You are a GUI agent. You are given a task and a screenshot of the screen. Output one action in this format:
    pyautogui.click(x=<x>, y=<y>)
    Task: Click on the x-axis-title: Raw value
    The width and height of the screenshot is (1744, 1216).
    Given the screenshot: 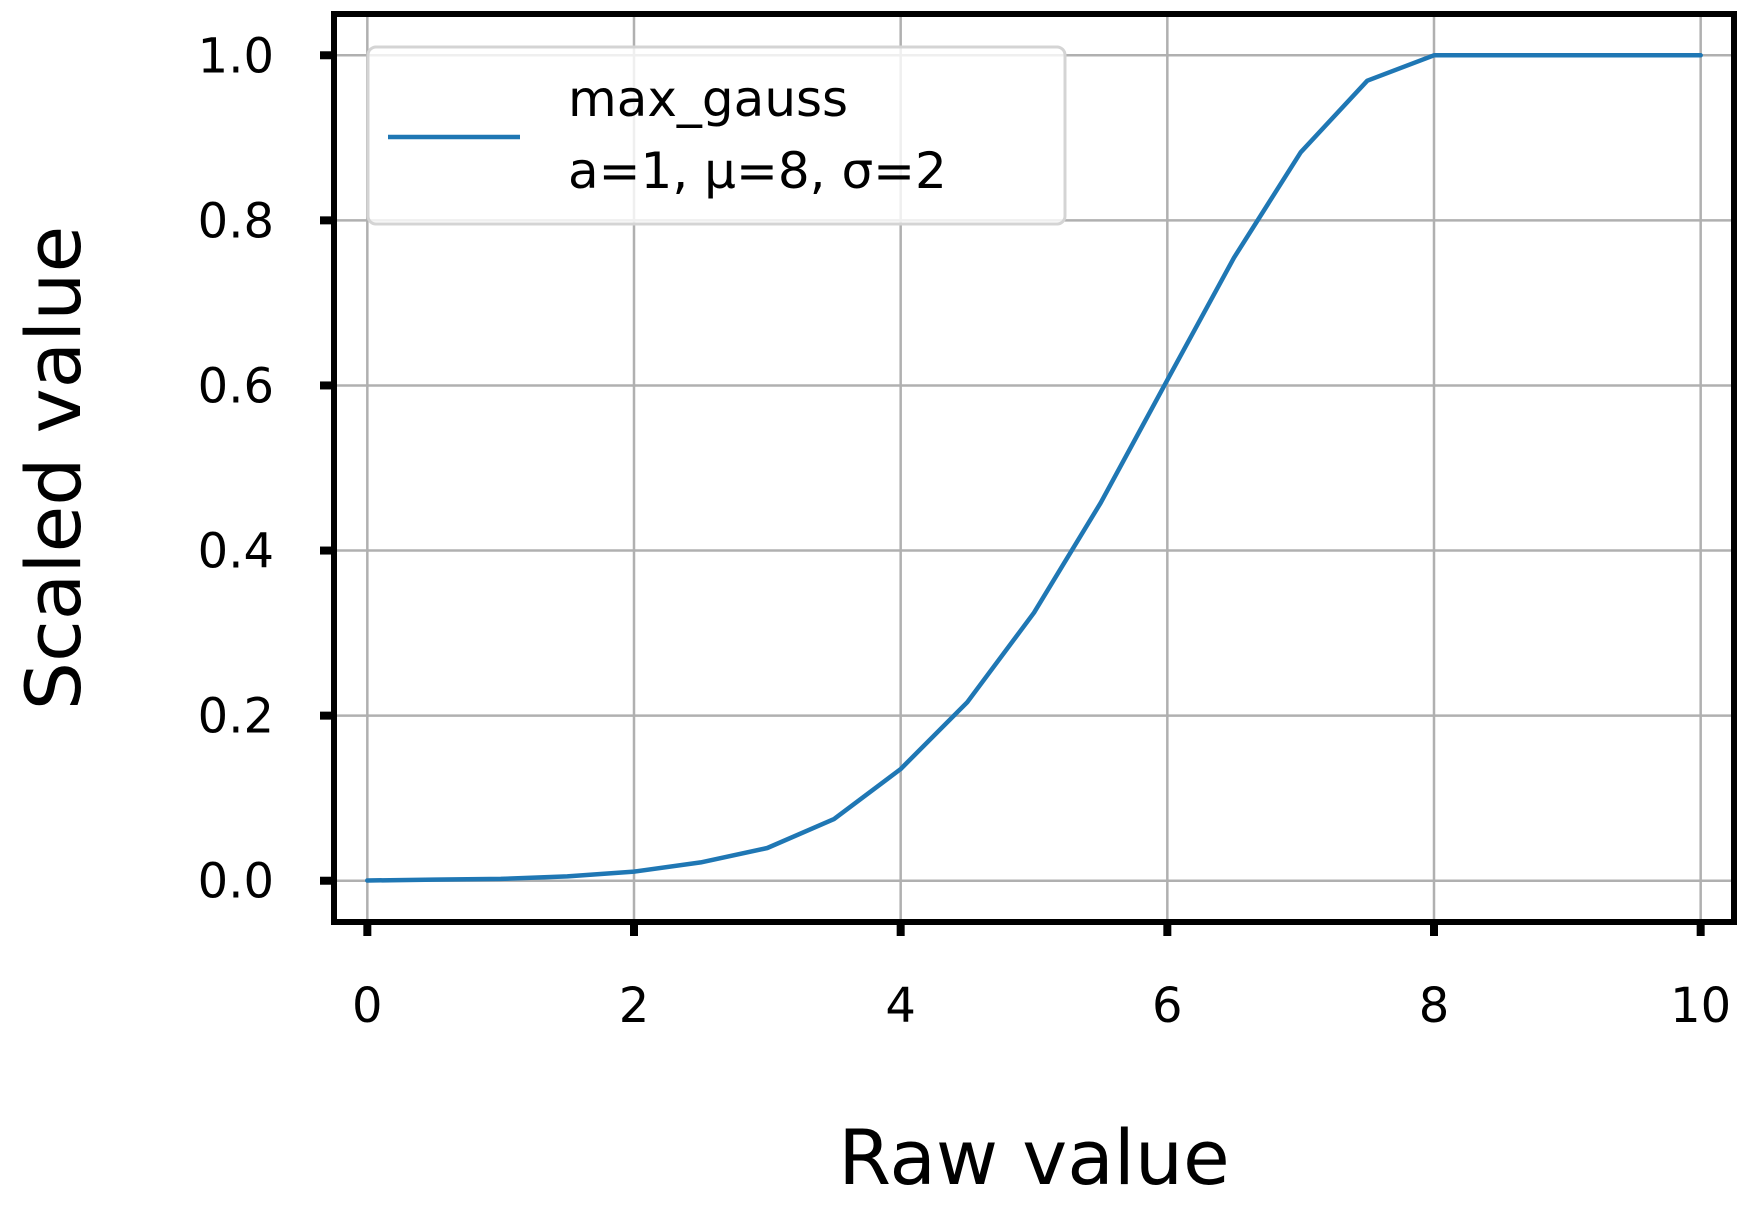 What is the action you would take?
    pyautogui.click(x=1034, y=1157)
    